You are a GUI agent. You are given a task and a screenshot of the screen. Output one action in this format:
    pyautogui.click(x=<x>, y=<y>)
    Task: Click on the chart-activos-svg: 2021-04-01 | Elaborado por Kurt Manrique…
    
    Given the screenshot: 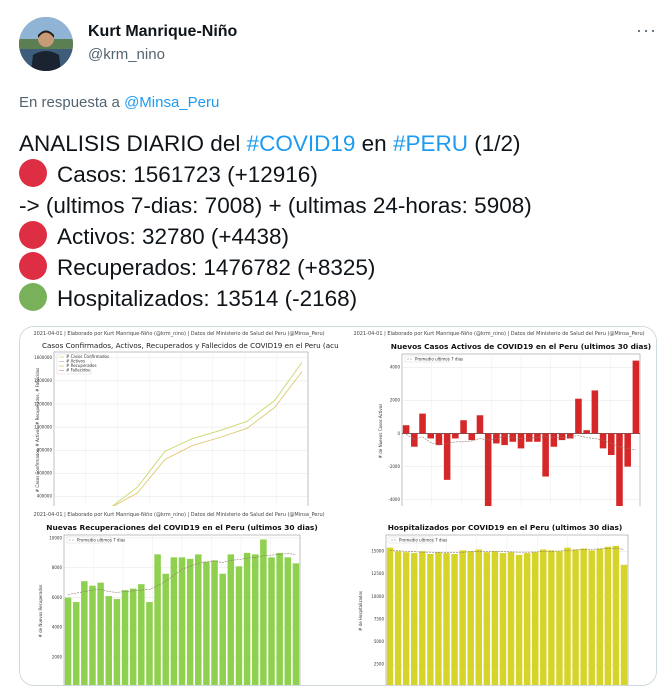 What is the action you would take?
    pyautogui.click(x=502, y=418)
    